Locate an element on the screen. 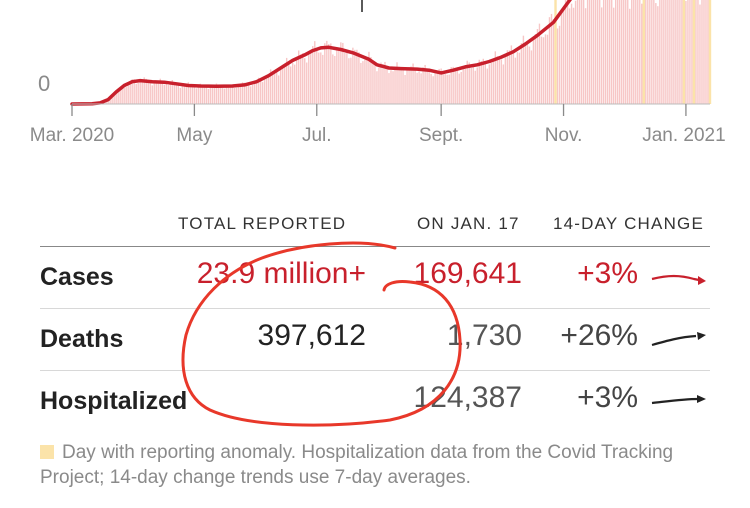 Image resolution: width=750 pixels, height=508 pixels. seven-day-average-line is located at coordinates (321, 53).